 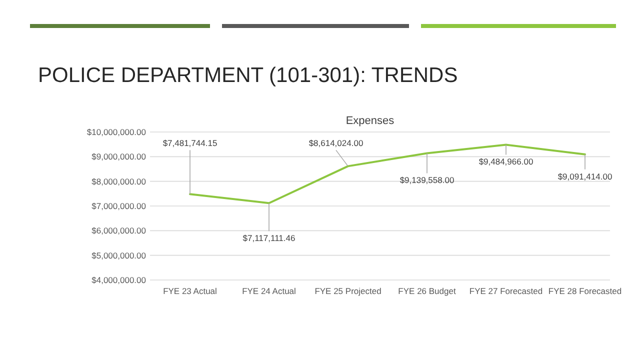 What do you see at coordinates (427, 291) in the screenshot?
I see `x-tick-label: FYE 26 Budget` at bounding box center [427, 291].